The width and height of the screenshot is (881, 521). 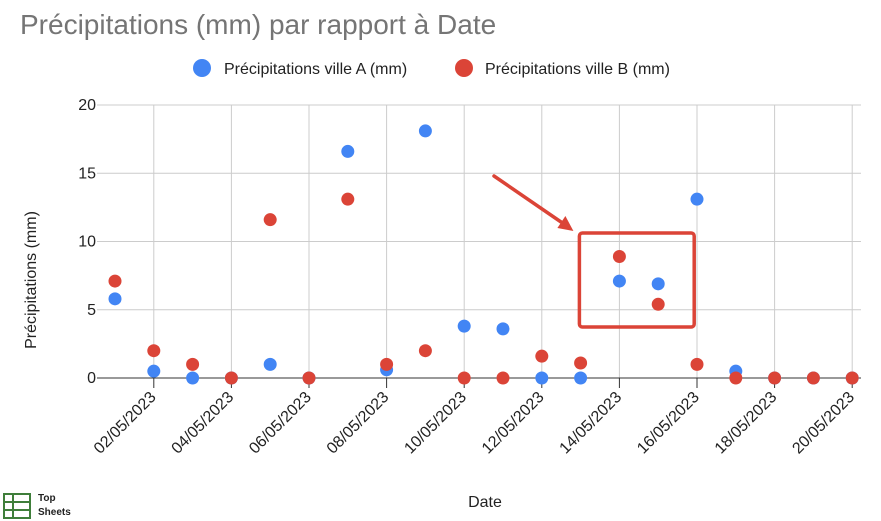 I want to click on x-tick-label: 06/05/2023, so click(x=280, y=423).